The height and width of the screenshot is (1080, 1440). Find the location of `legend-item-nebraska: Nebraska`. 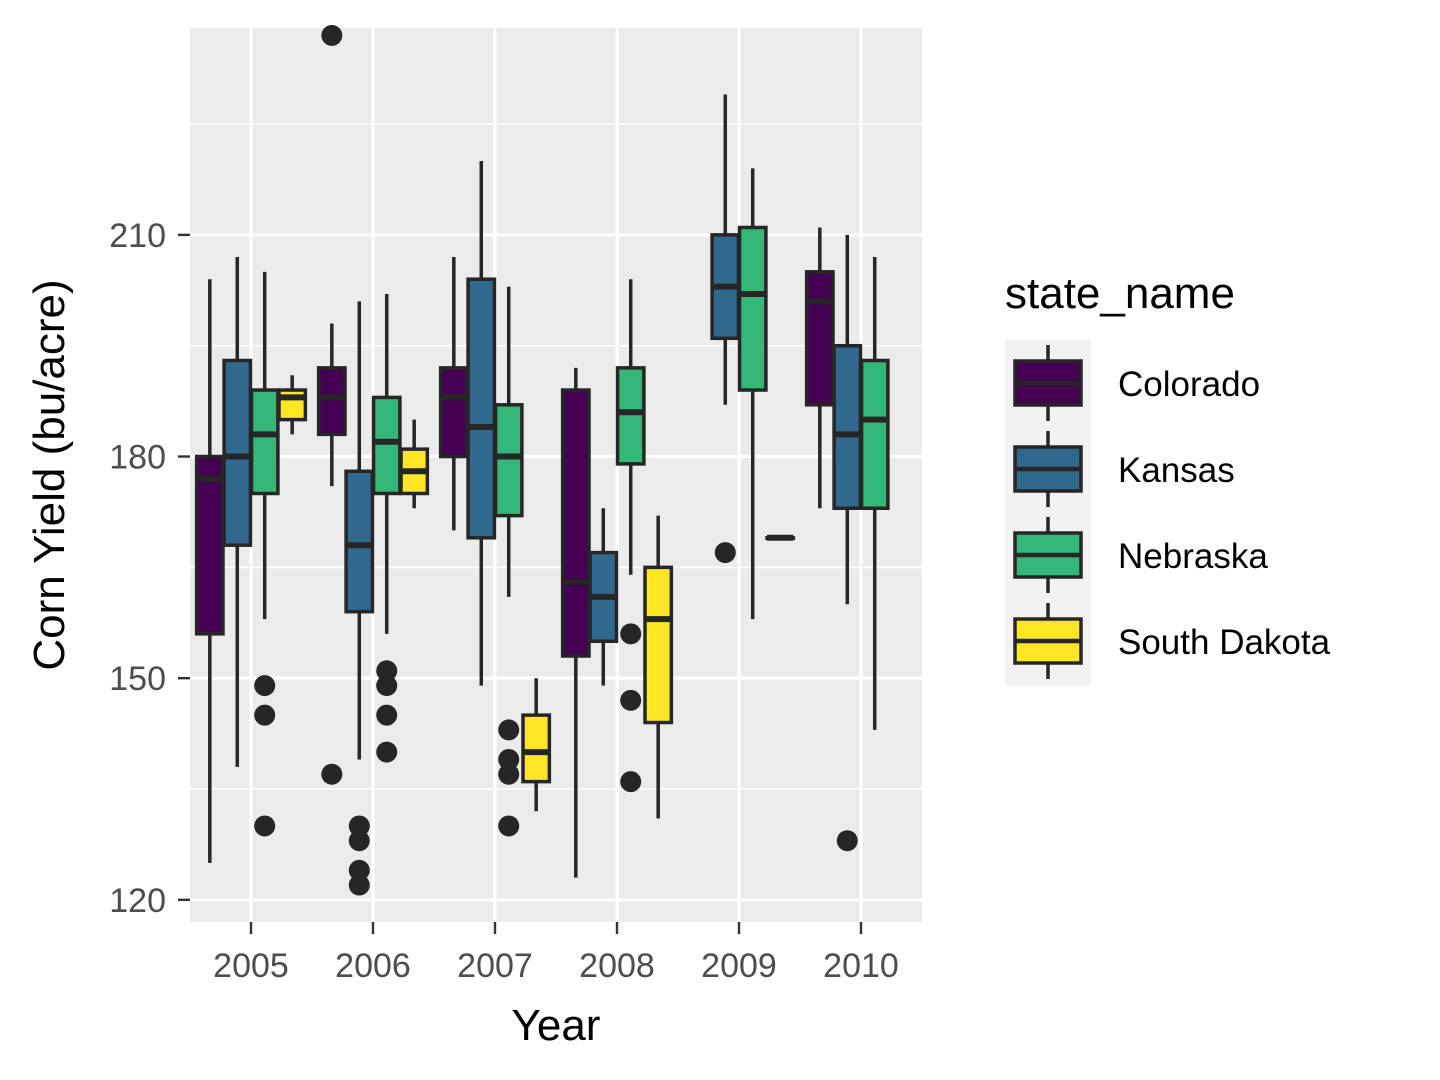

legend-item-nebraska: Nebraska is located at coordinates (1140, 555).